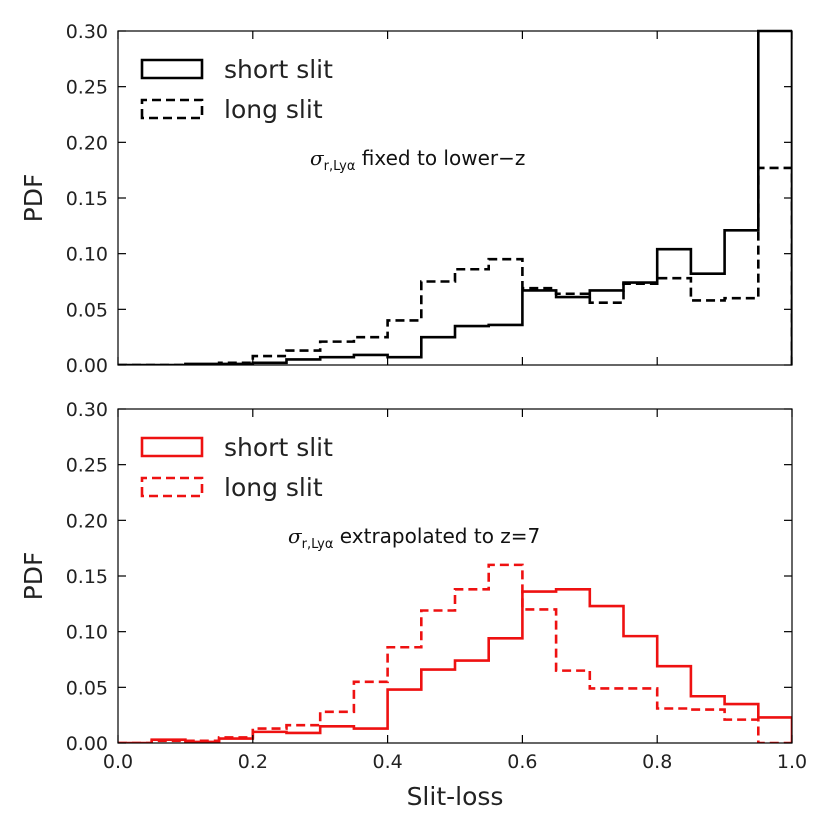  What do you see at coordinates (172, 69) in the screenshot?
I see `top-legend-swatch-short-slit` at bounding box center [172, 69].